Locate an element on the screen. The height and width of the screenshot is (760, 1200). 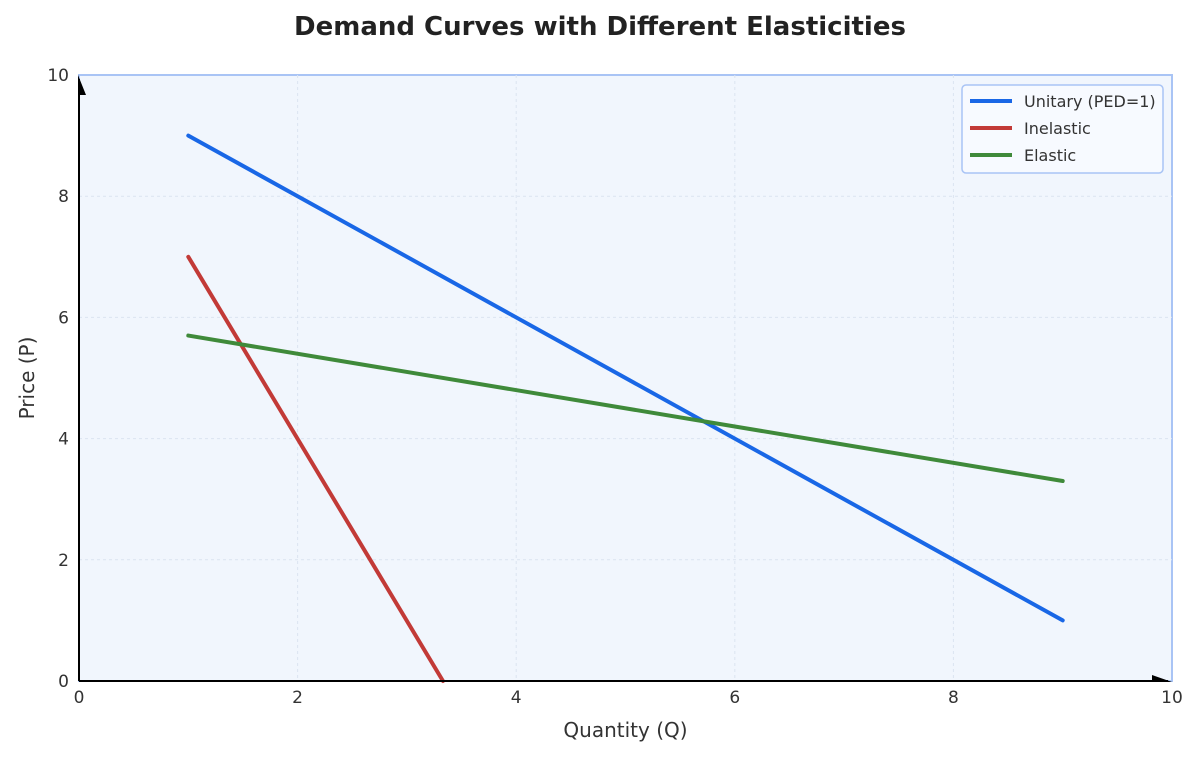
legend-box is located at coordinates (1062, 129).